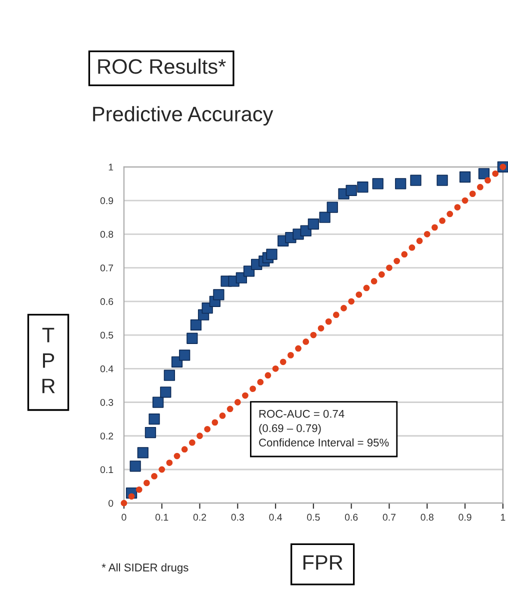  What do you see at coordinates (161, 517) in the screenshot?
I see `x-tick-label: 0.1` at bounding box center [161, 517].